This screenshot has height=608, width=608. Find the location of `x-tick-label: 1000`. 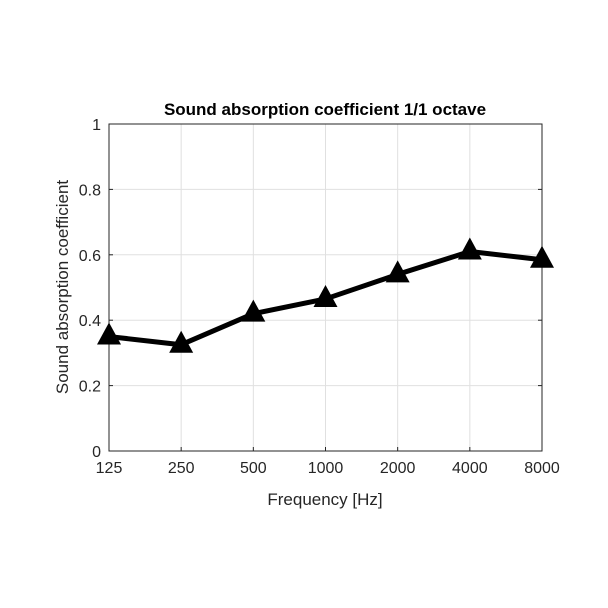

x-tick-label: 1000 is located at coordinates (326, 468).